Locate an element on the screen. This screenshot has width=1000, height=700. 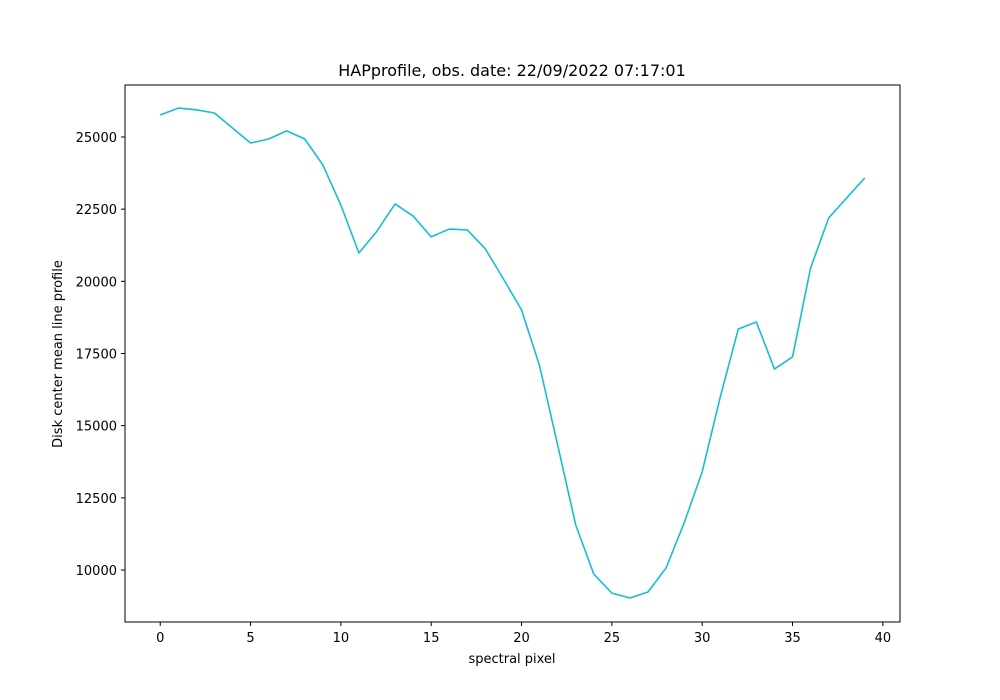
x-tick-label: 15 is located at coordinates (431, 638).